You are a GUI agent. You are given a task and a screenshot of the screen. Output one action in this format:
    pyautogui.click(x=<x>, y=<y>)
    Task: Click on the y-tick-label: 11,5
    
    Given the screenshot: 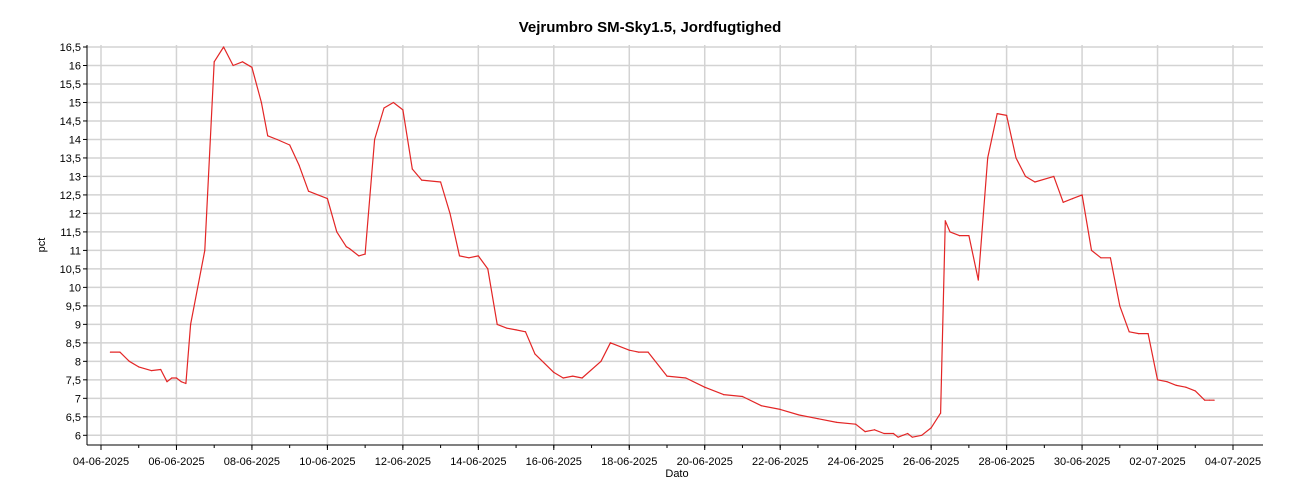 What is the action you would take?
    pyautogui.click(x=70, y=233)
    